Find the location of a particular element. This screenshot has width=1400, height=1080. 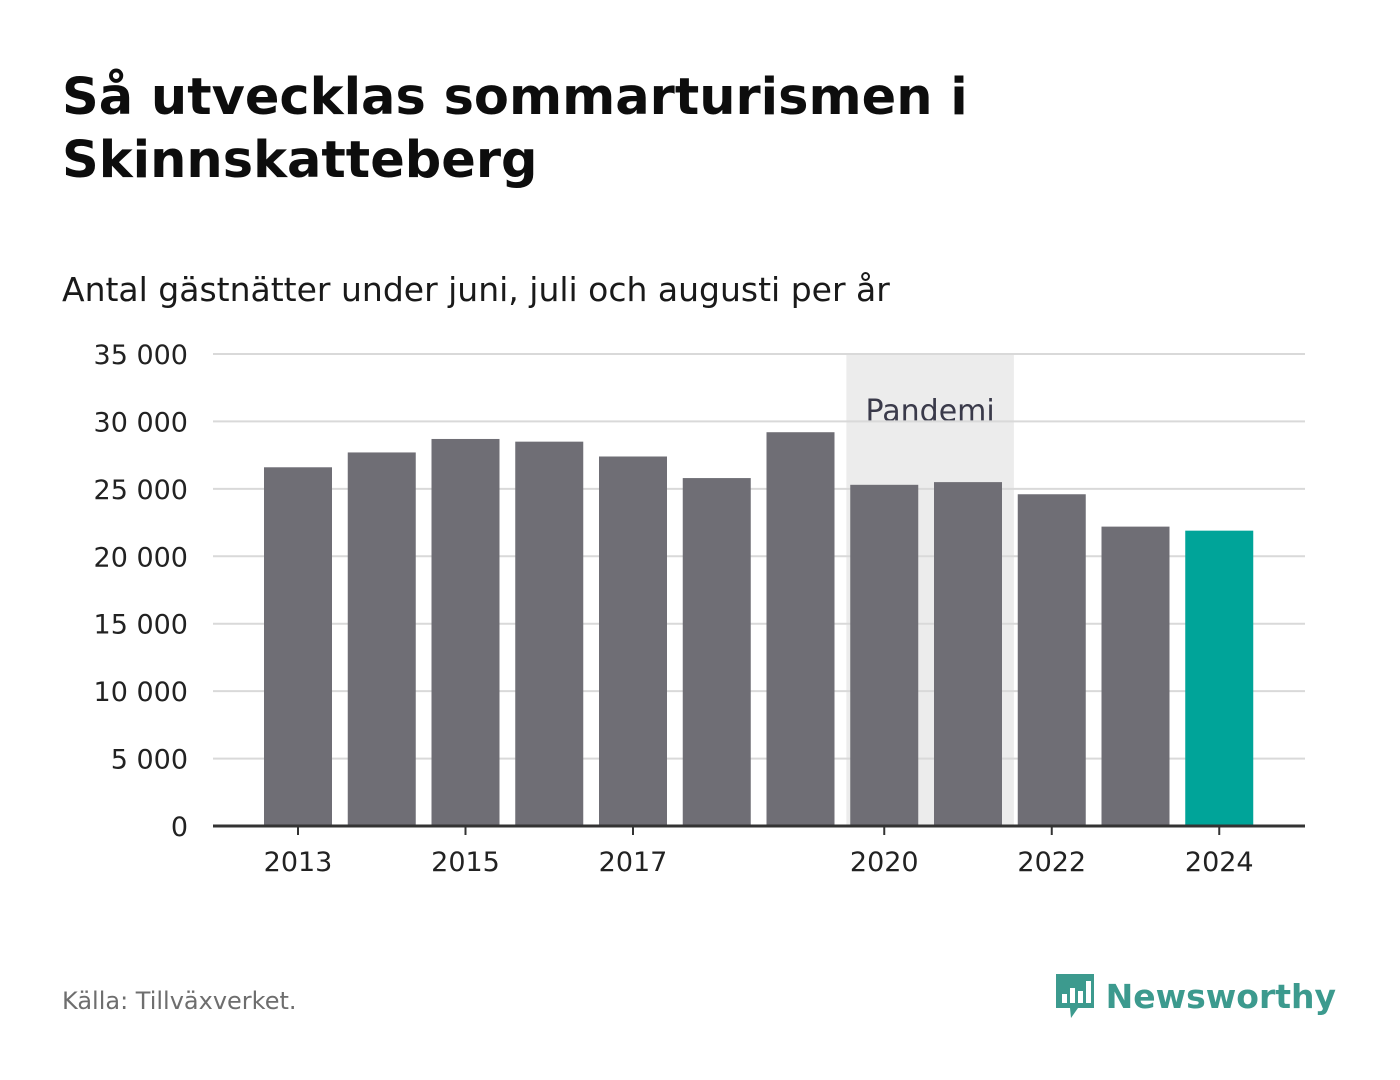

brand-name: Newsworthy is located at coordinates (1220, 996).